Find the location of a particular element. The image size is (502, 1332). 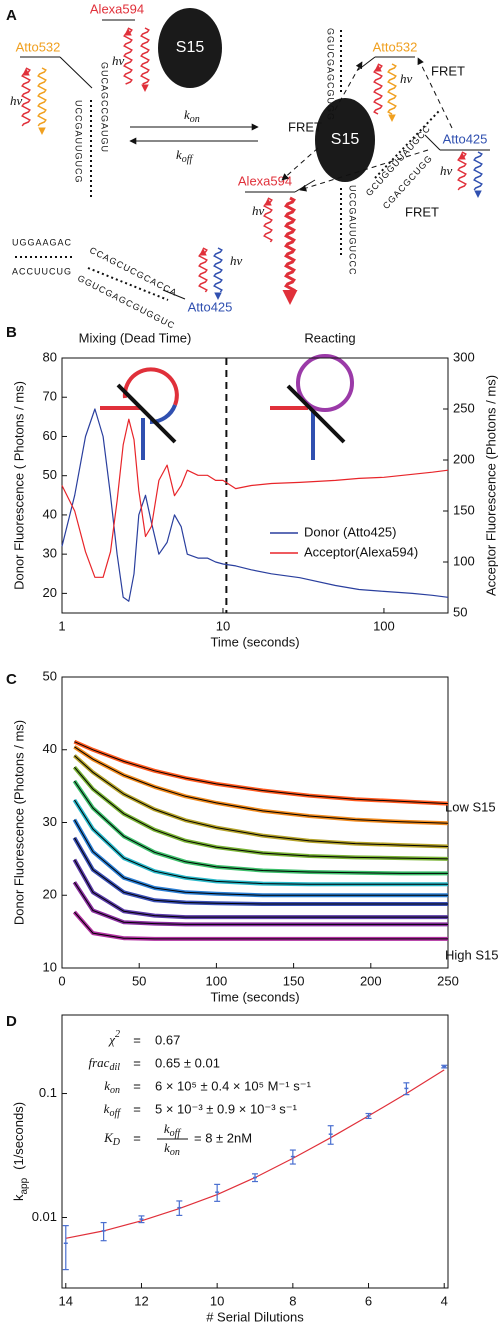

y-tick-label: 0.01 is located at coordinates (44, 1216).